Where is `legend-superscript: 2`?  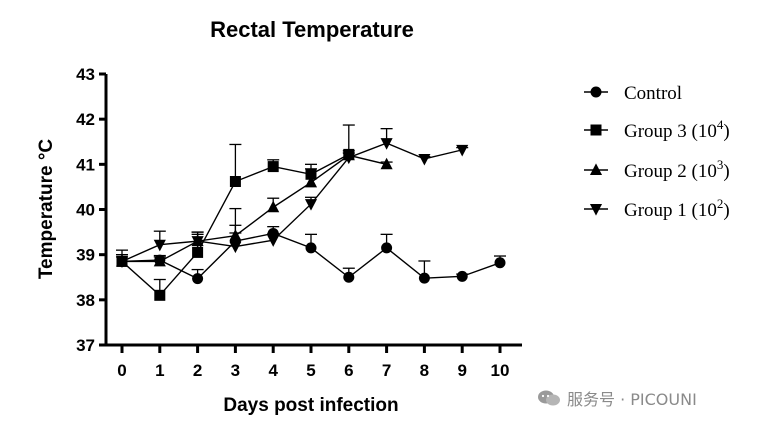 legend-superscript: 2 is located at coordinates (720, 203).